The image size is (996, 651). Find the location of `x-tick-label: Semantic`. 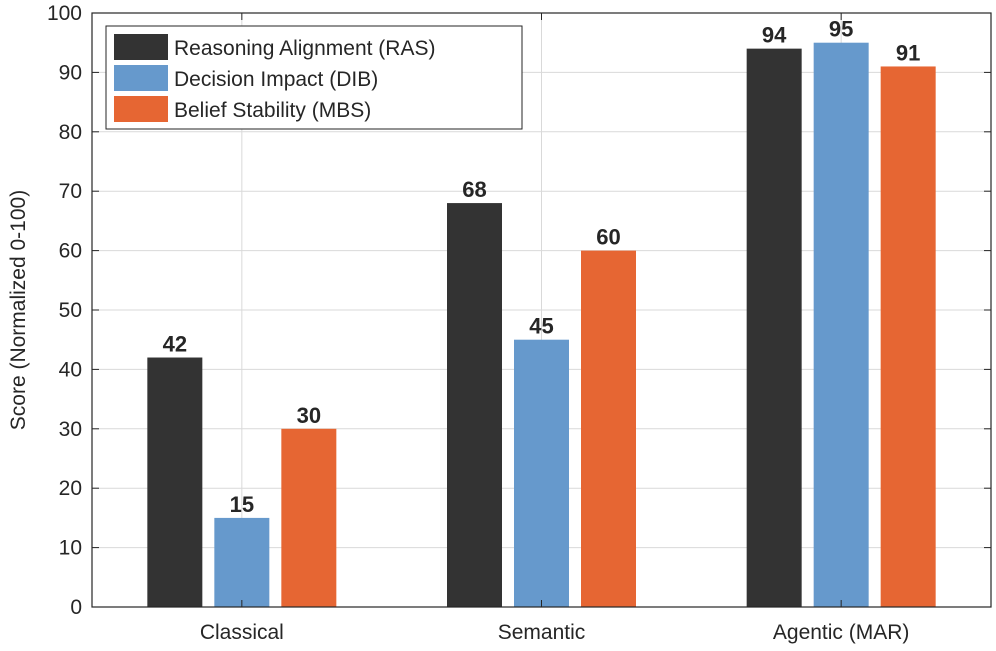

x-tick-label: Semantic is located at coordinates (542, 632).